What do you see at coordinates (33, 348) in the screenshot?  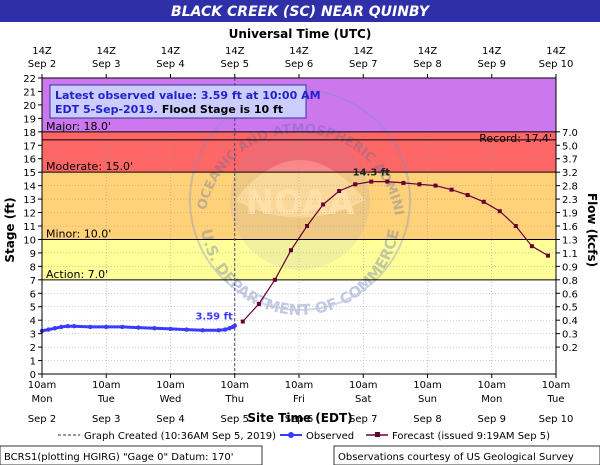 I see `y-tick-label: 2` at bounding box center [33, 348].